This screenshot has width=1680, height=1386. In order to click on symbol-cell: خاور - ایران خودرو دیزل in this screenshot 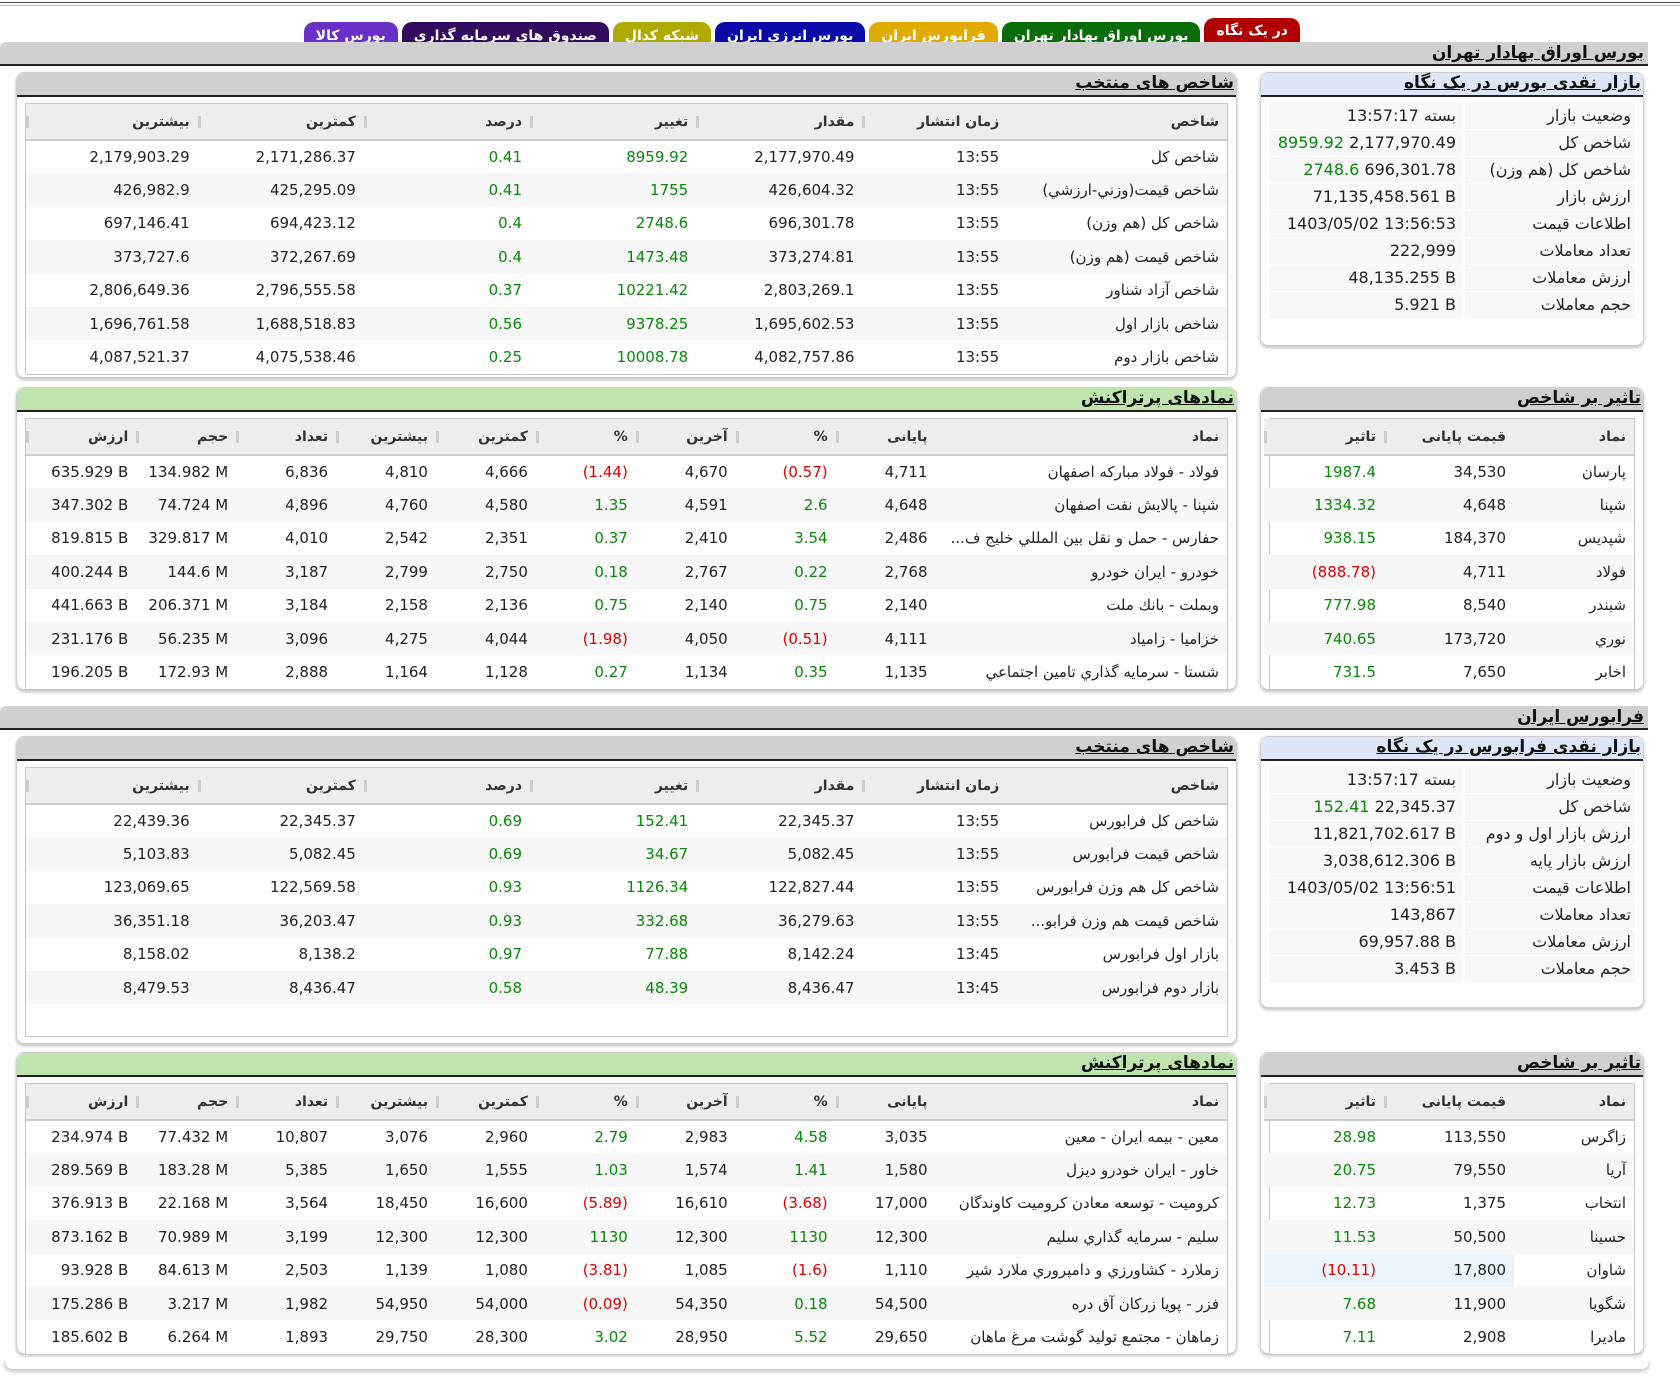, I will do `click(1081, 1170)`.